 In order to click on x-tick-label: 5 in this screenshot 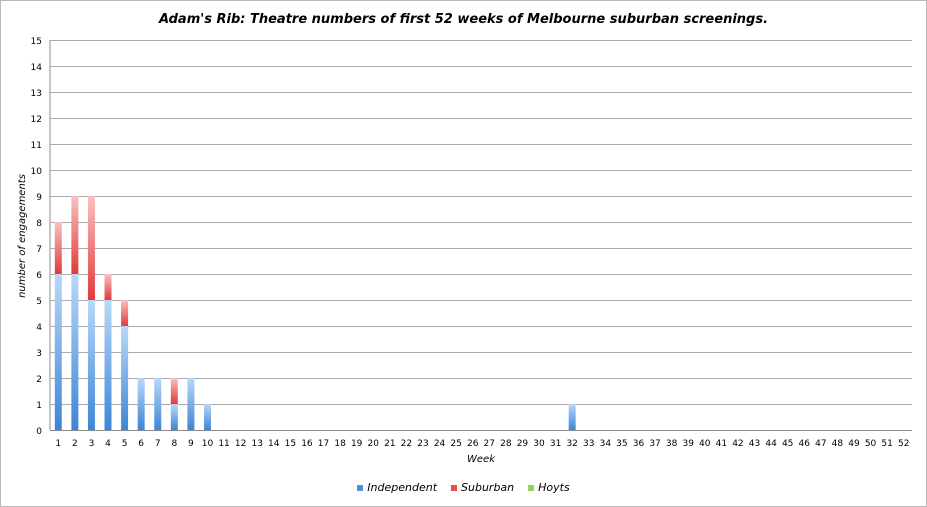, I will do `click(125, 444)`.